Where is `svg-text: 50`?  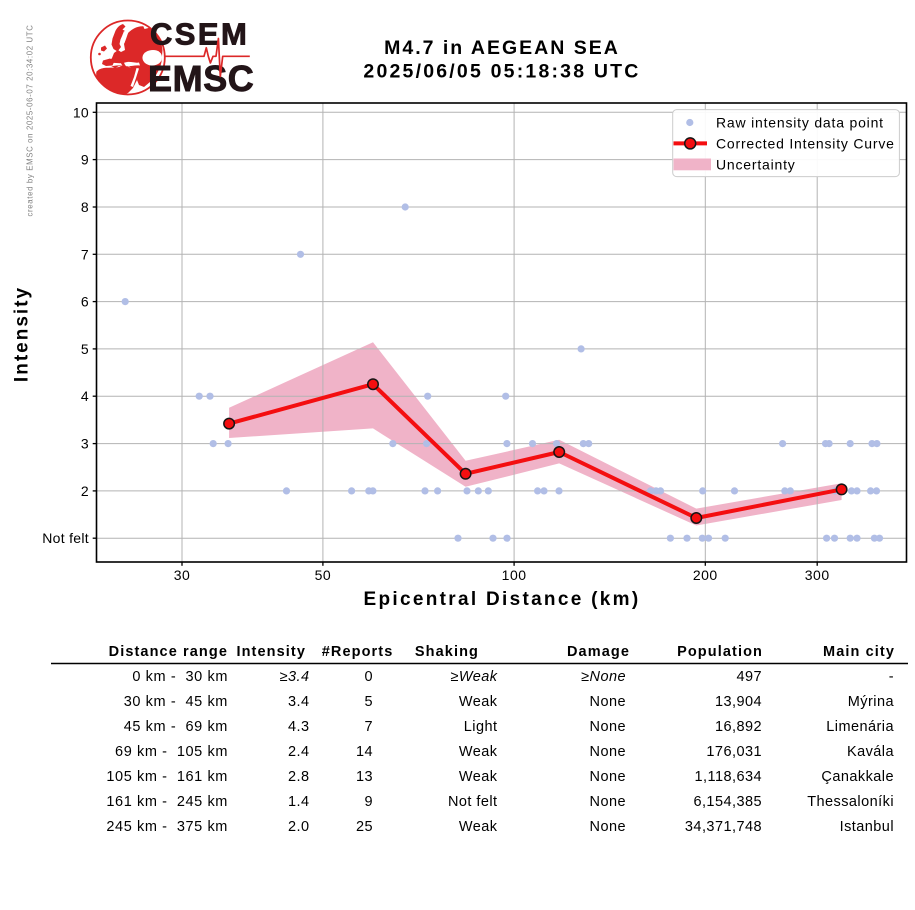
svg-text: 50 is located at coordinates (323, 575).